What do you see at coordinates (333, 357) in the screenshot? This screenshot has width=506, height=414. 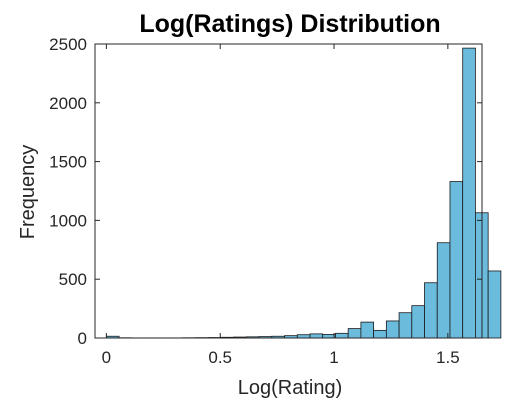 I see `x-tick-label-2: 1` at bounding box center [333, 357].